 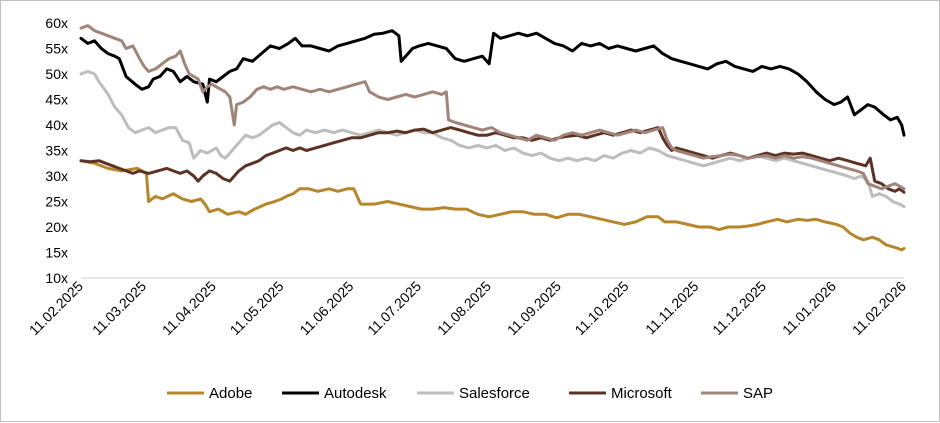 What do you see at coordinates (758, 393) in the screenshot?
I see `legend-label-sap: SAP` at bounding box center [758, 393].